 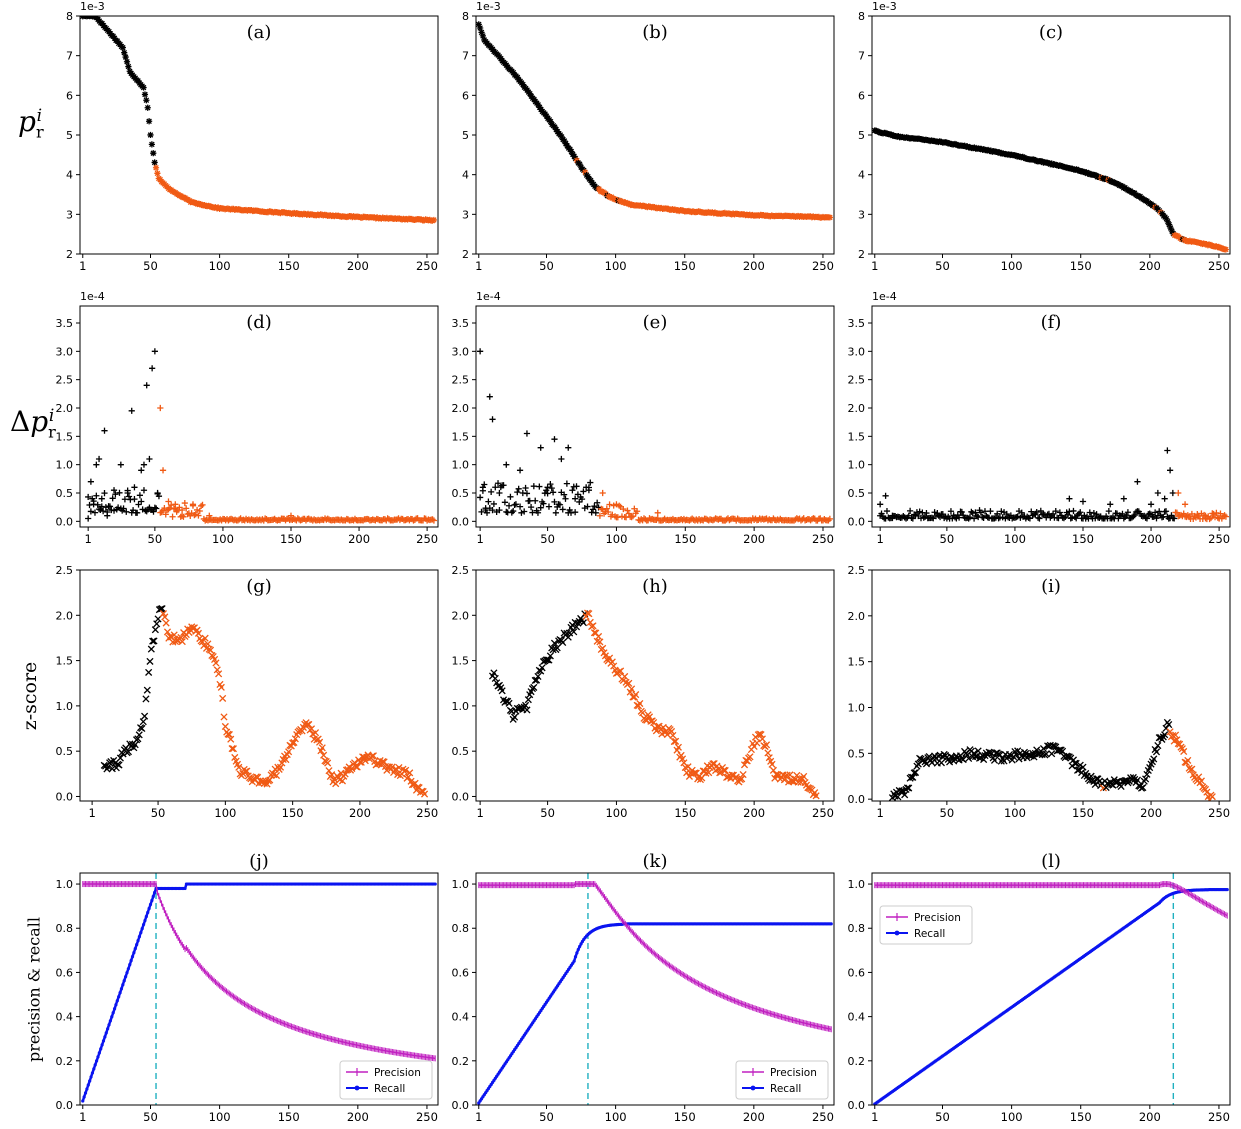 I want to click on y-tick-label: 3, so click(x=861, y=214).